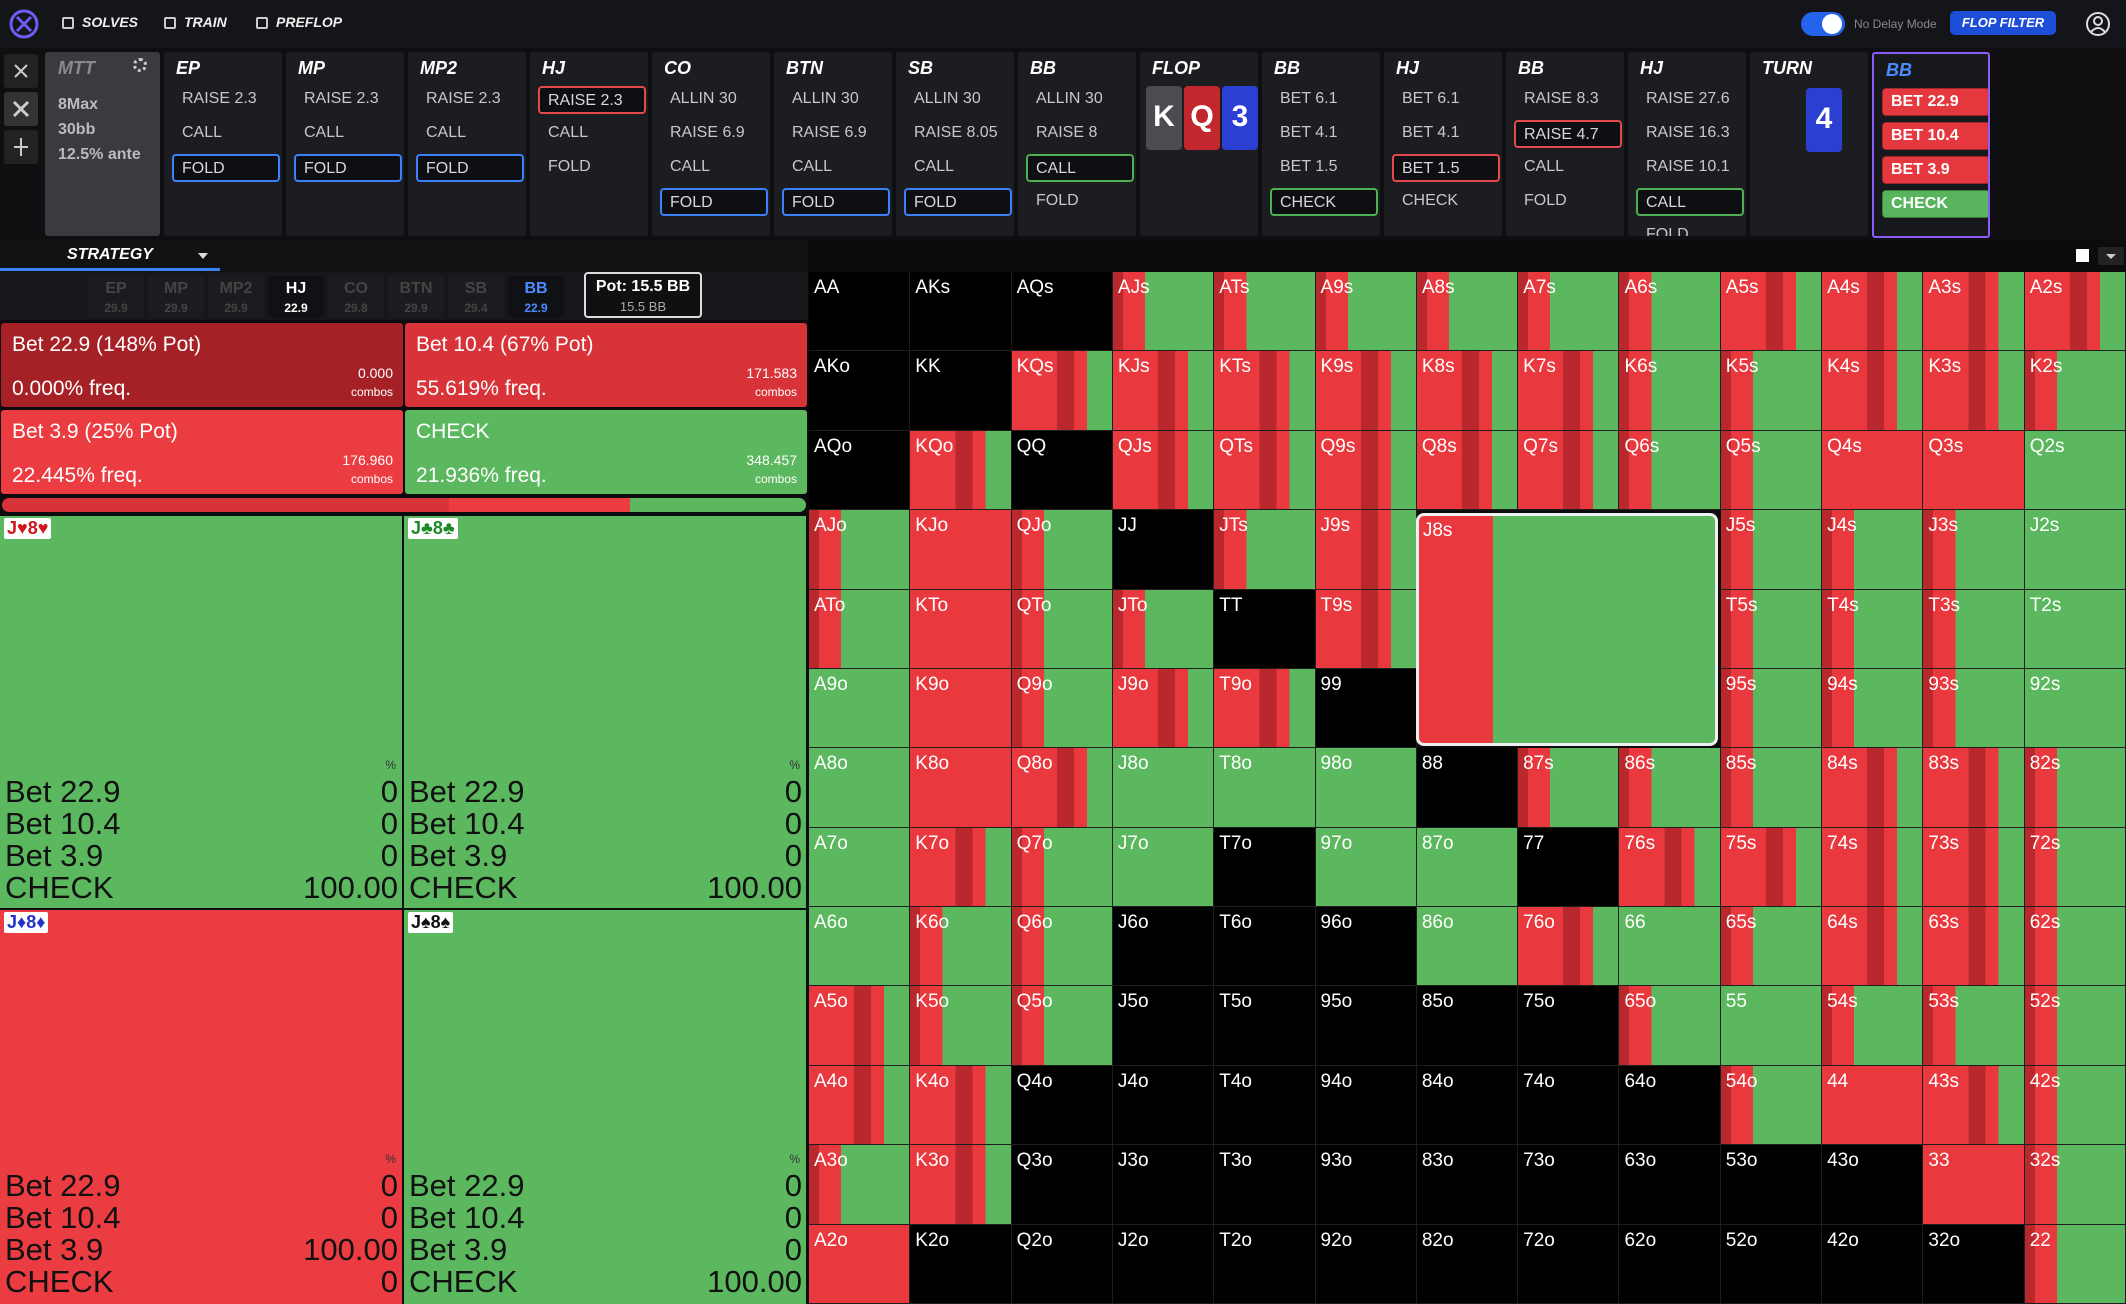 This screenshot has width=2126, height=1304. I want to click on hand-cell: J8o, so click(1163, 788).